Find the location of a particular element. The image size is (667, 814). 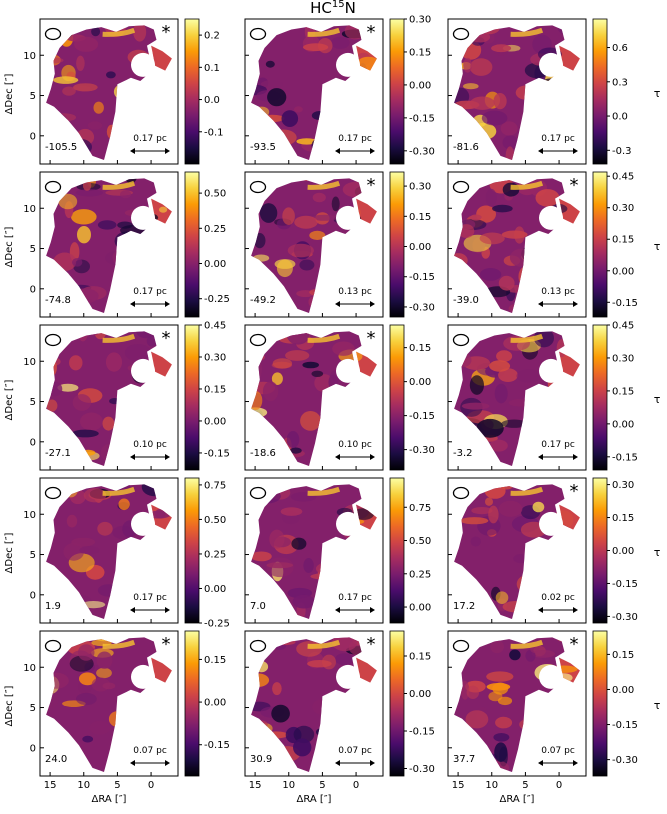

channel-panel: * -49.2 0.13 pc -0.30 -0.15 0.00 0.15 0.30 is located at coordinates (339, 244).